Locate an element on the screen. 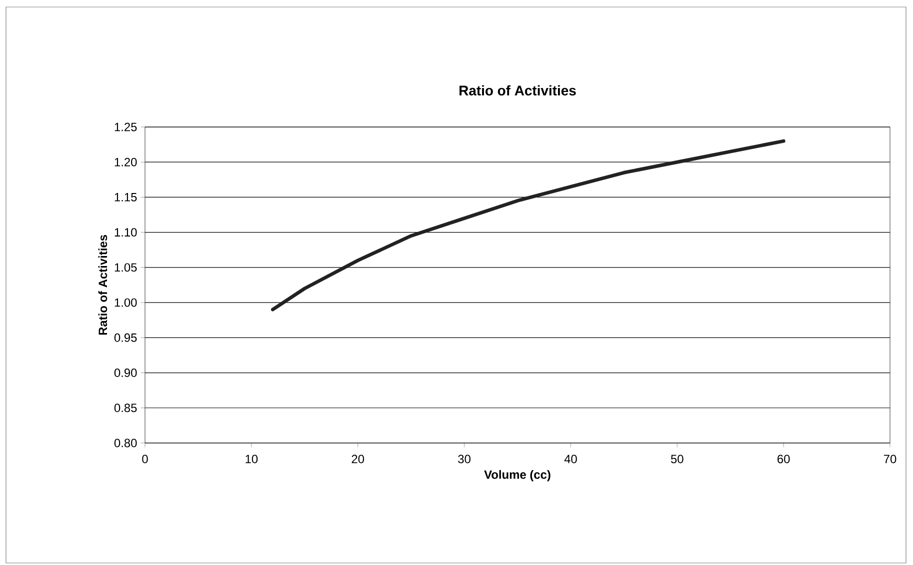 The width and height of the screenshot is (913, 565). y-tick-label: 0.85 is located at coordinates (125, 408).